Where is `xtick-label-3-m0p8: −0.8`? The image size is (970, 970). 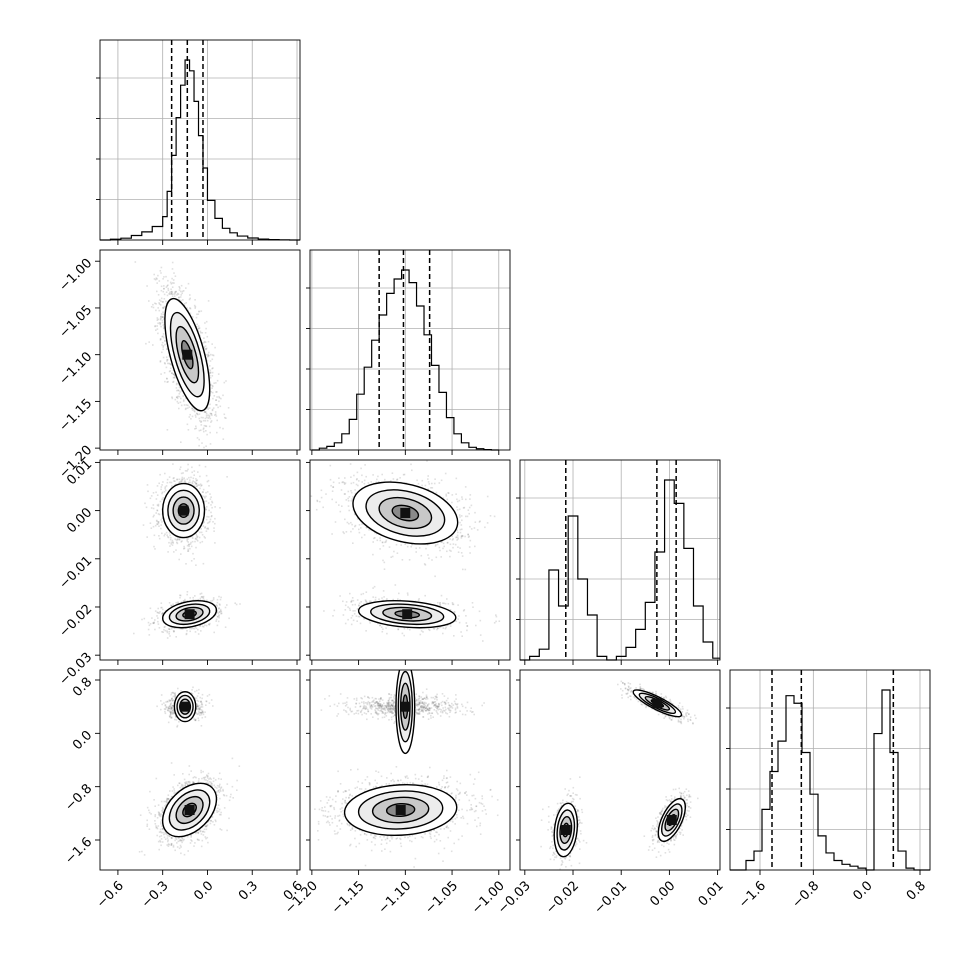
xtick-label-3-m0p8: −0.8 is located at coordinates (805, 894).